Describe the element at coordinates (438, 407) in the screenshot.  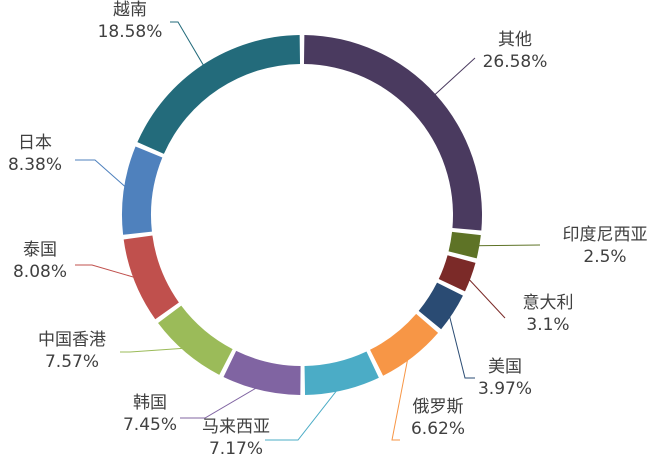
I see `category-label-俄罗斯: 俄罗斯` at that location.